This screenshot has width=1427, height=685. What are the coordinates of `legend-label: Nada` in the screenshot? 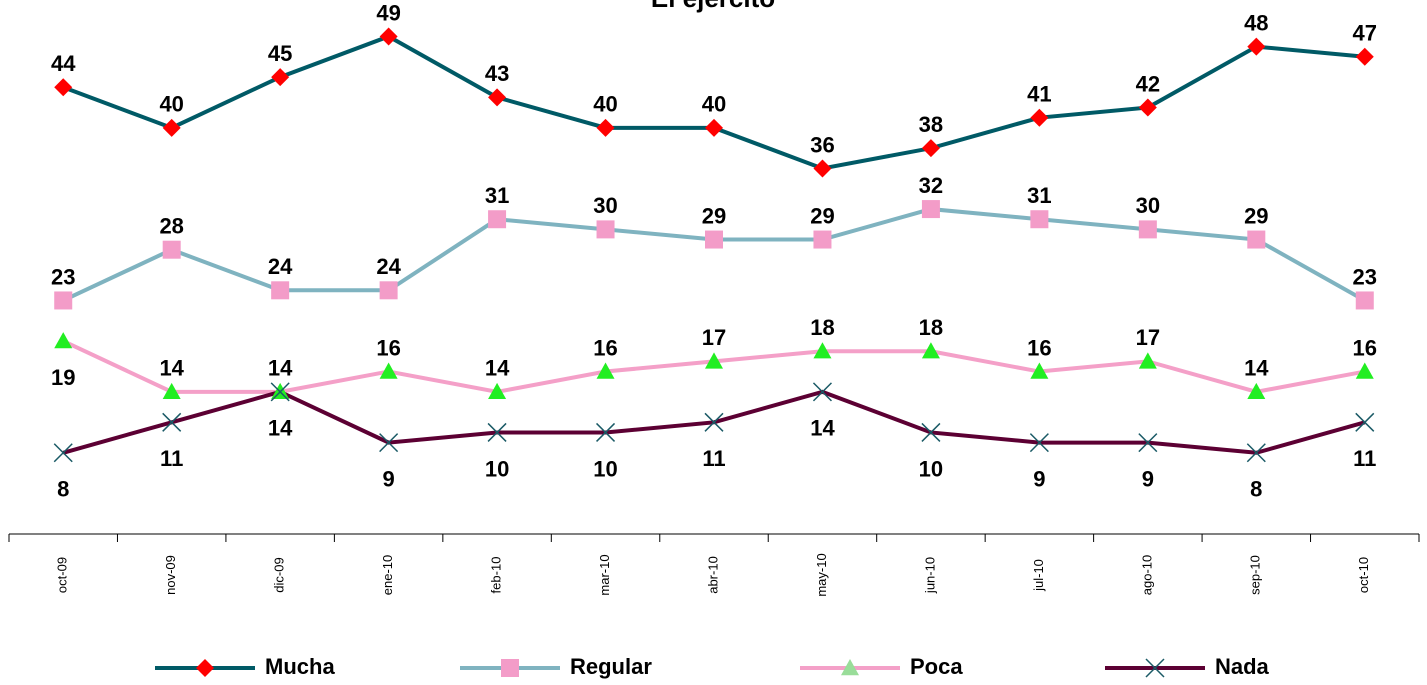 It's located at (1242, 666).